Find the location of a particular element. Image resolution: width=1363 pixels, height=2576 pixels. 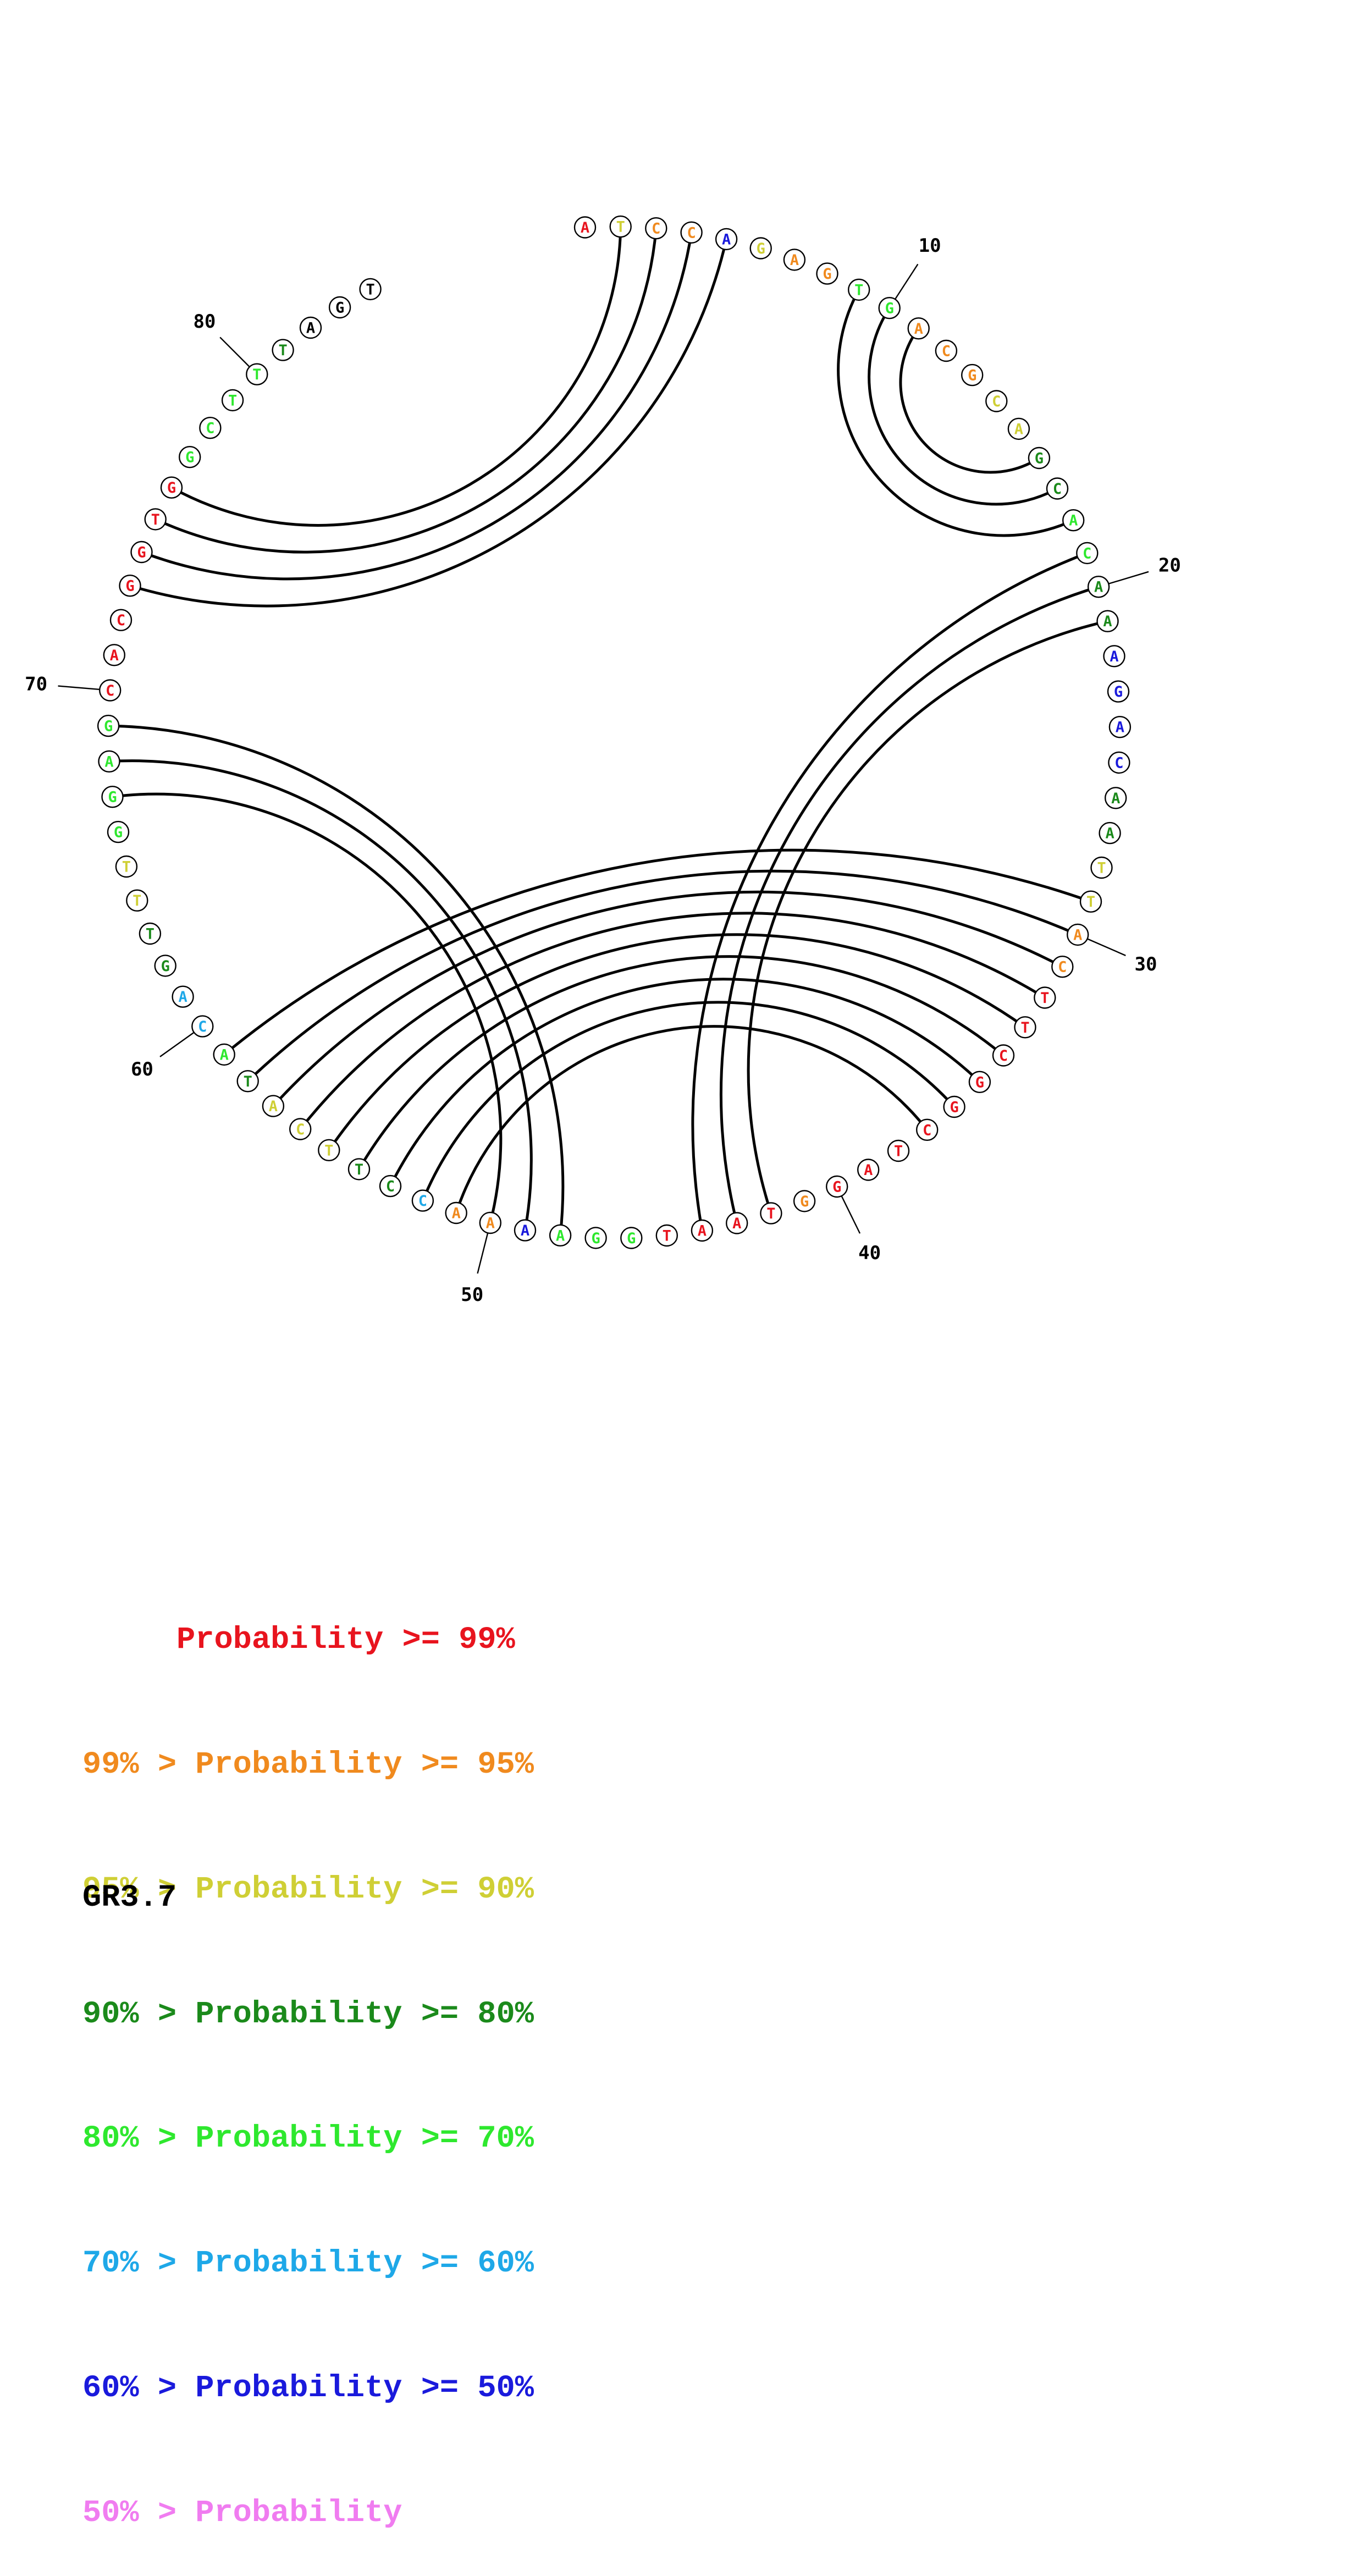

tick-label: 70 is located at coordinates (36, 684).